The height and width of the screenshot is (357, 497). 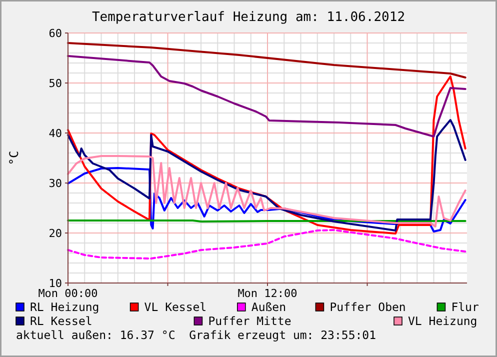 I want to click on x-tick-label: Mon 12:00, so click(x=268, y=293).